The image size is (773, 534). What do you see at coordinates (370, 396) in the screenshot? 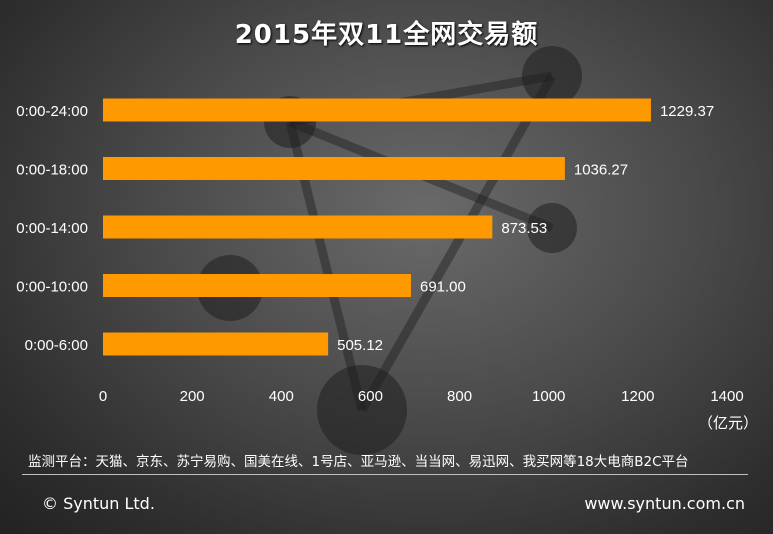
I see `x-tick-label: 600` at bounding box center [370, 396].